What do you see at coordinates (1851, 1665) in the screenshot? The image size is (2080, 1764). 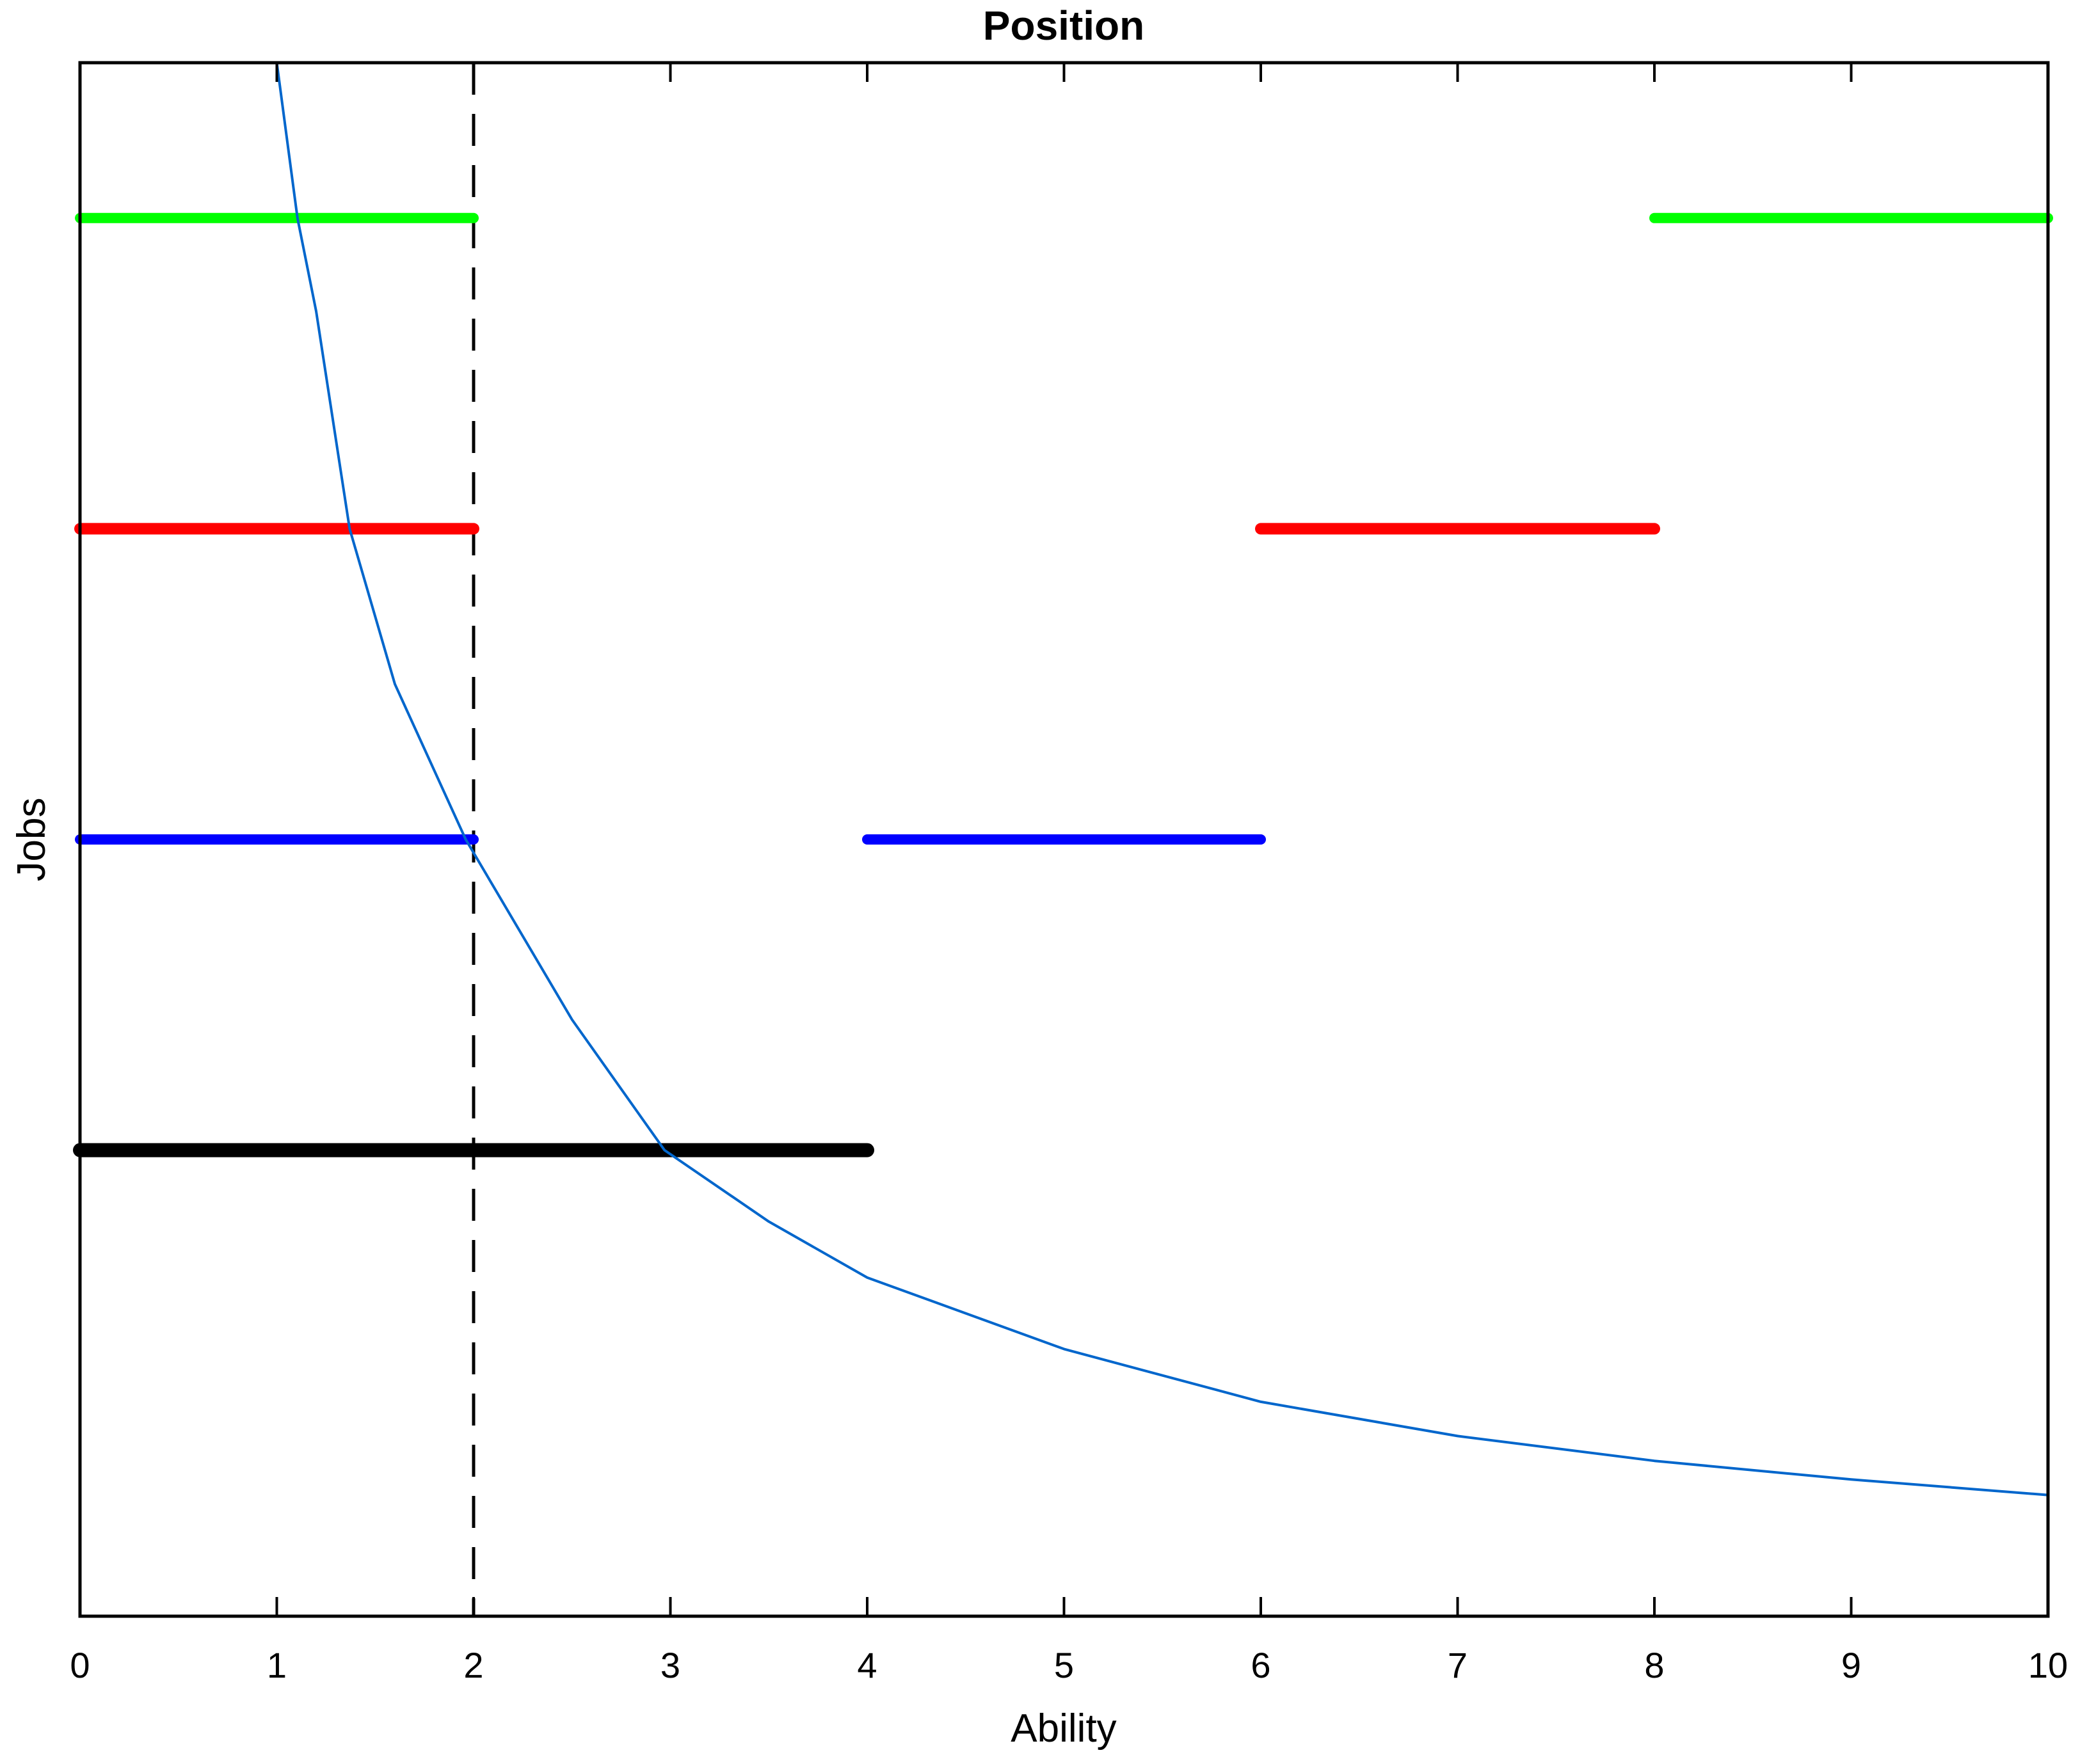 I see `x-tick-label: 9` at bounding box center [1851, 1665].